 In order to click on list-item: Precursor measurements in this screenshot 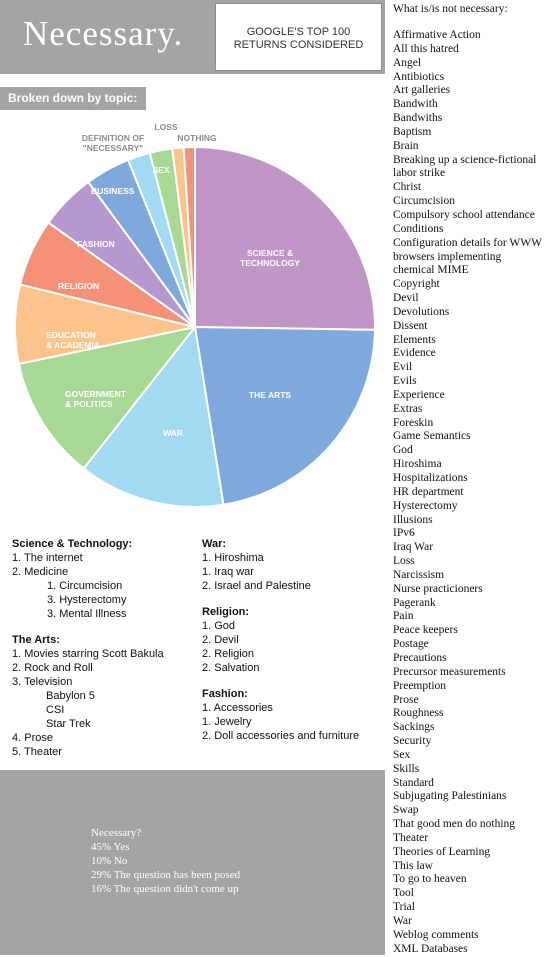, I will do `click(449, 671)`.